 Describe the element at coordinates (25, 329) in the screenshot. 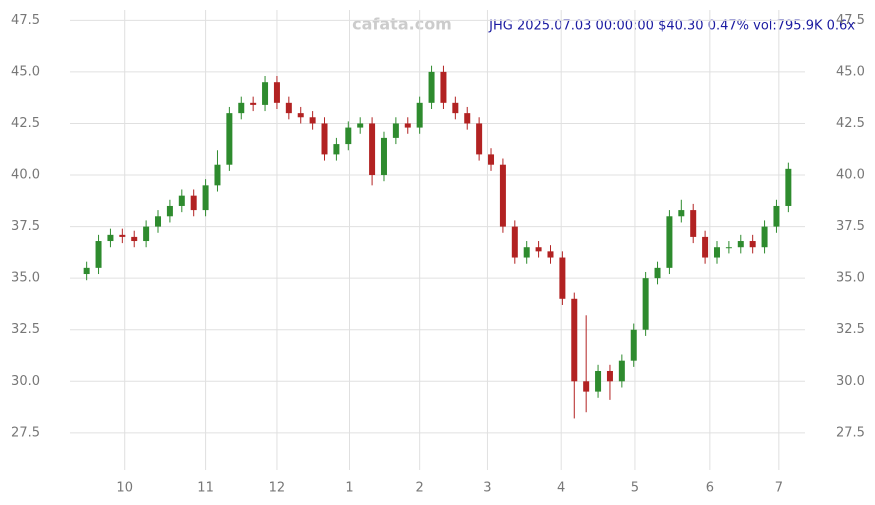

I see `y-tick-label: 32.5` at that location.